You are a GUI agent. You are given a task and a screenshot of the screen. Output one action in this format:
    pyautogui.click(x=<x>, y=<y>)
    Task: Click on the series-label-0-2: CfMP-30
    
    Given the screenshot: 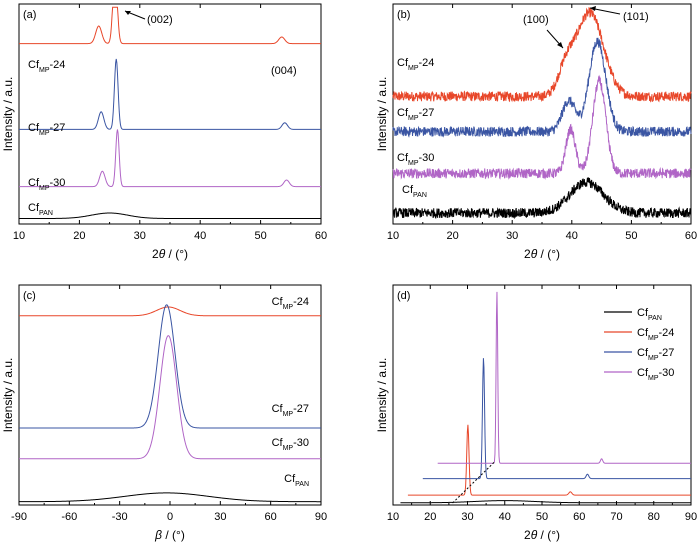 What is the action you would take?
    pyautogui.click(x=46, y=184)
    